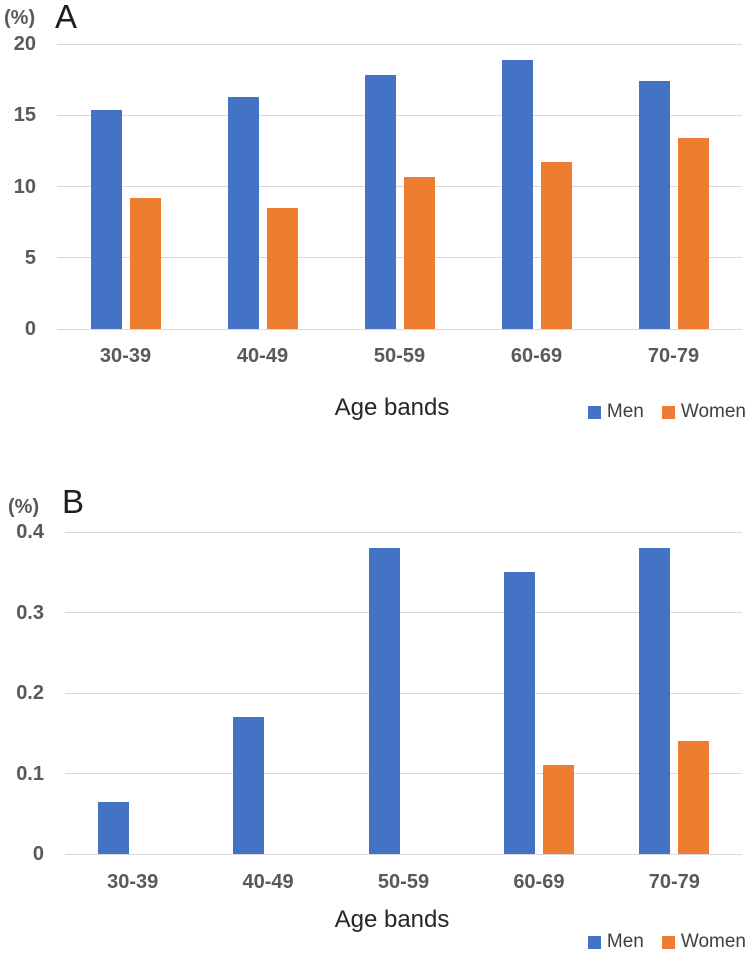 This screenshot has height=957, width=750. I want to click on y-axis-tick-label: 0.2, so click(30, 693).